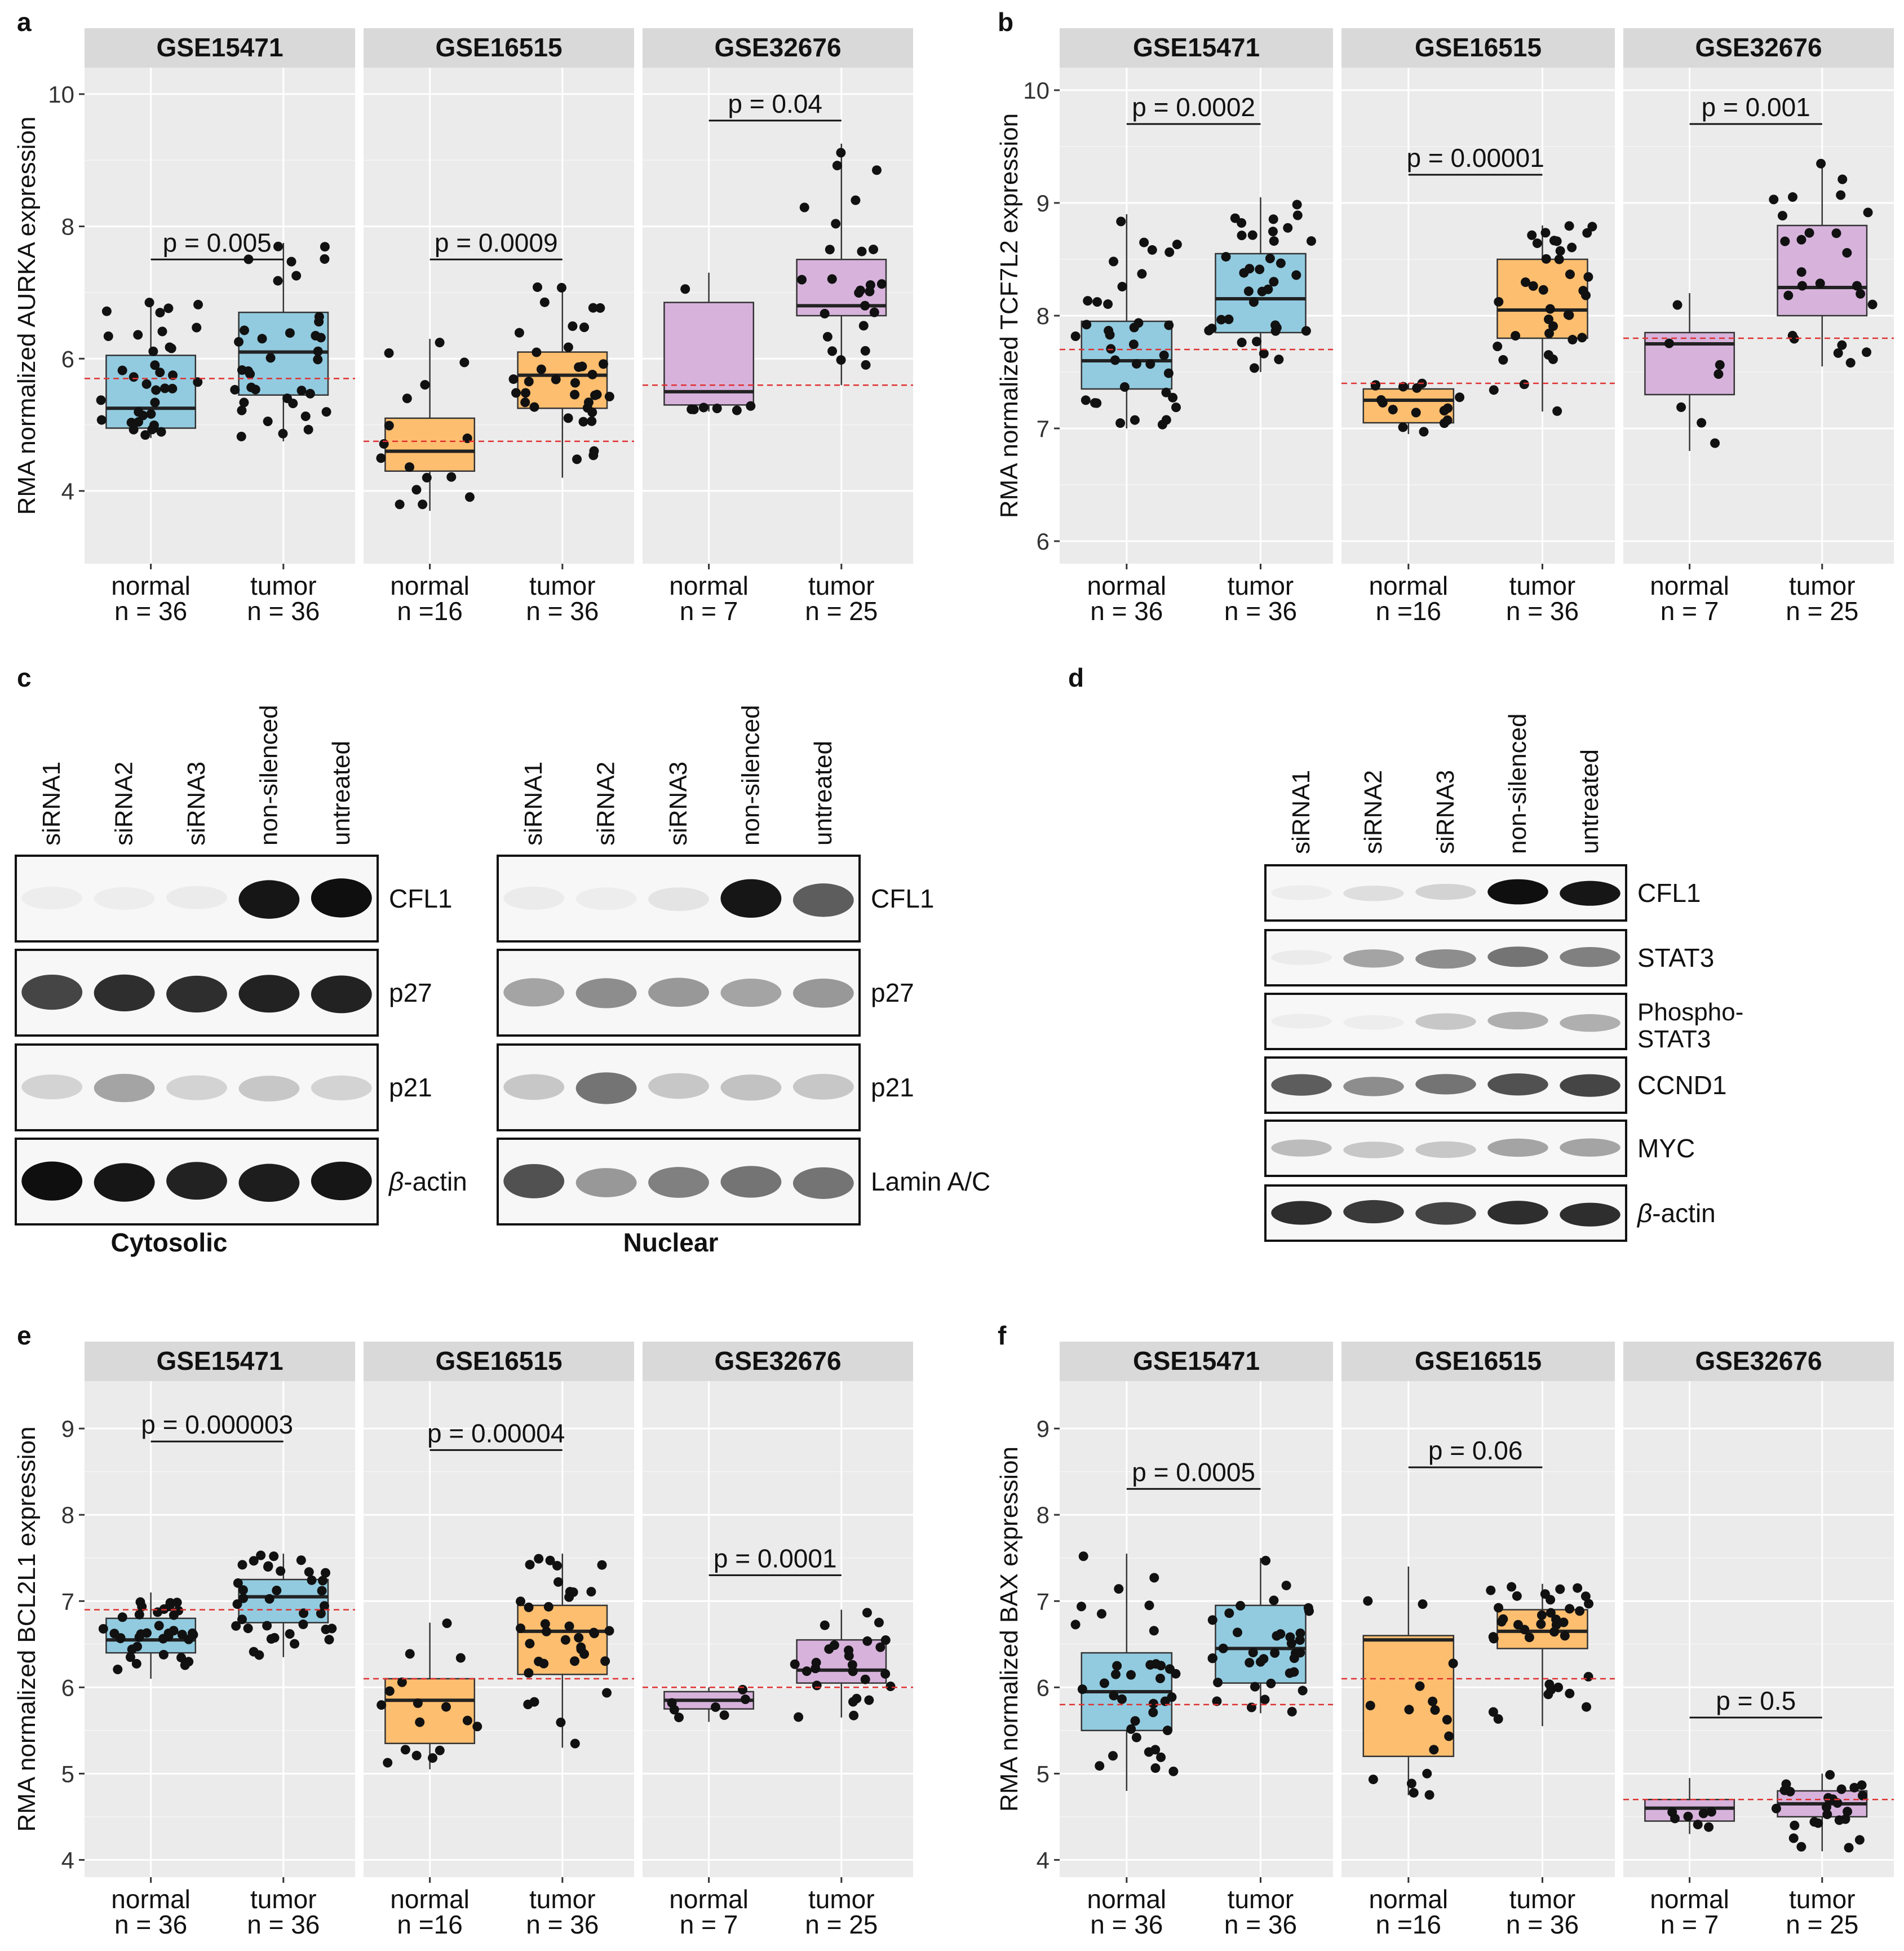  I want to click on facet-strip, so click(499, 48).